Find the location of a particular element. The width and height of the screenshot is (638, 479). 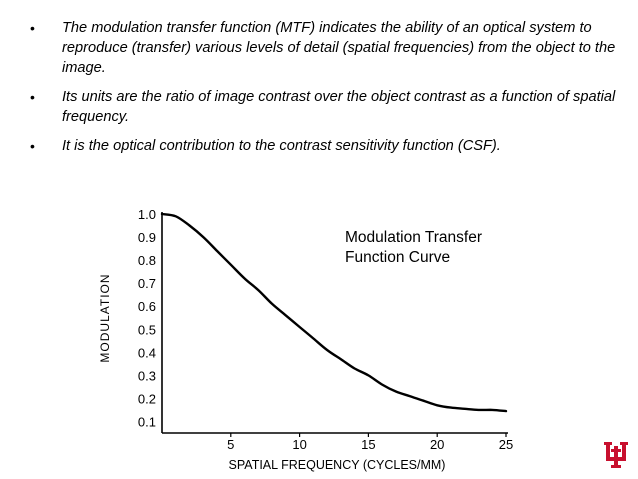

y-tick-label: 0.1 is located at coordinates (147, 421).